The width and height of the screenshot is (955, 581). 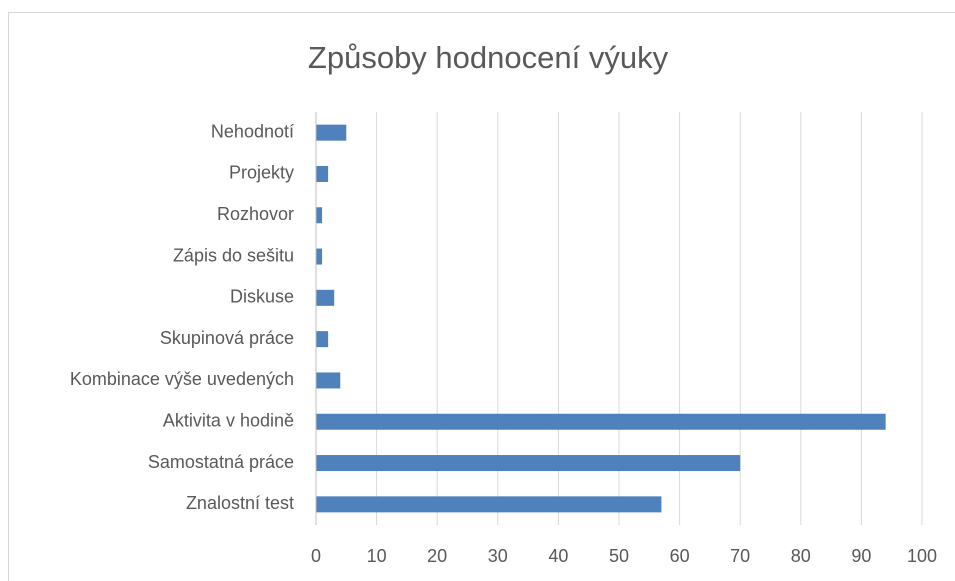 I want to click on x-tick-label: 0, so click(x=316, y=556).